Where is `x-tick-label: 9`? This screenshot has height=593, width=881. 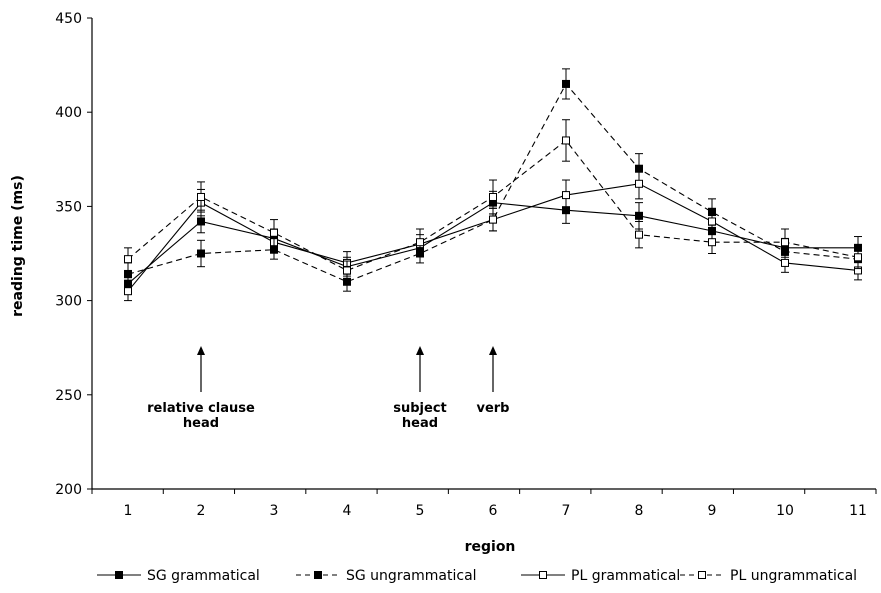 x-tick-label: 9 is located at coordinates (712, 511).